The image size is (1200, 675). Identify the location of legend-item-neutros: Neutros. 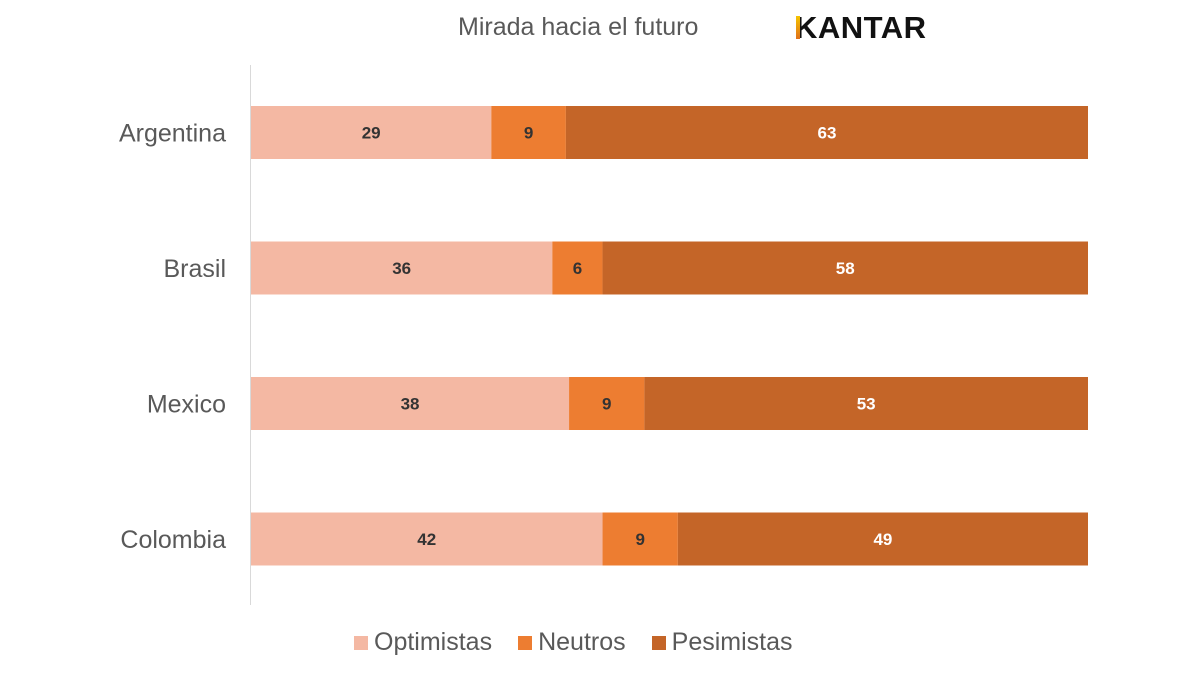
(572, 642).